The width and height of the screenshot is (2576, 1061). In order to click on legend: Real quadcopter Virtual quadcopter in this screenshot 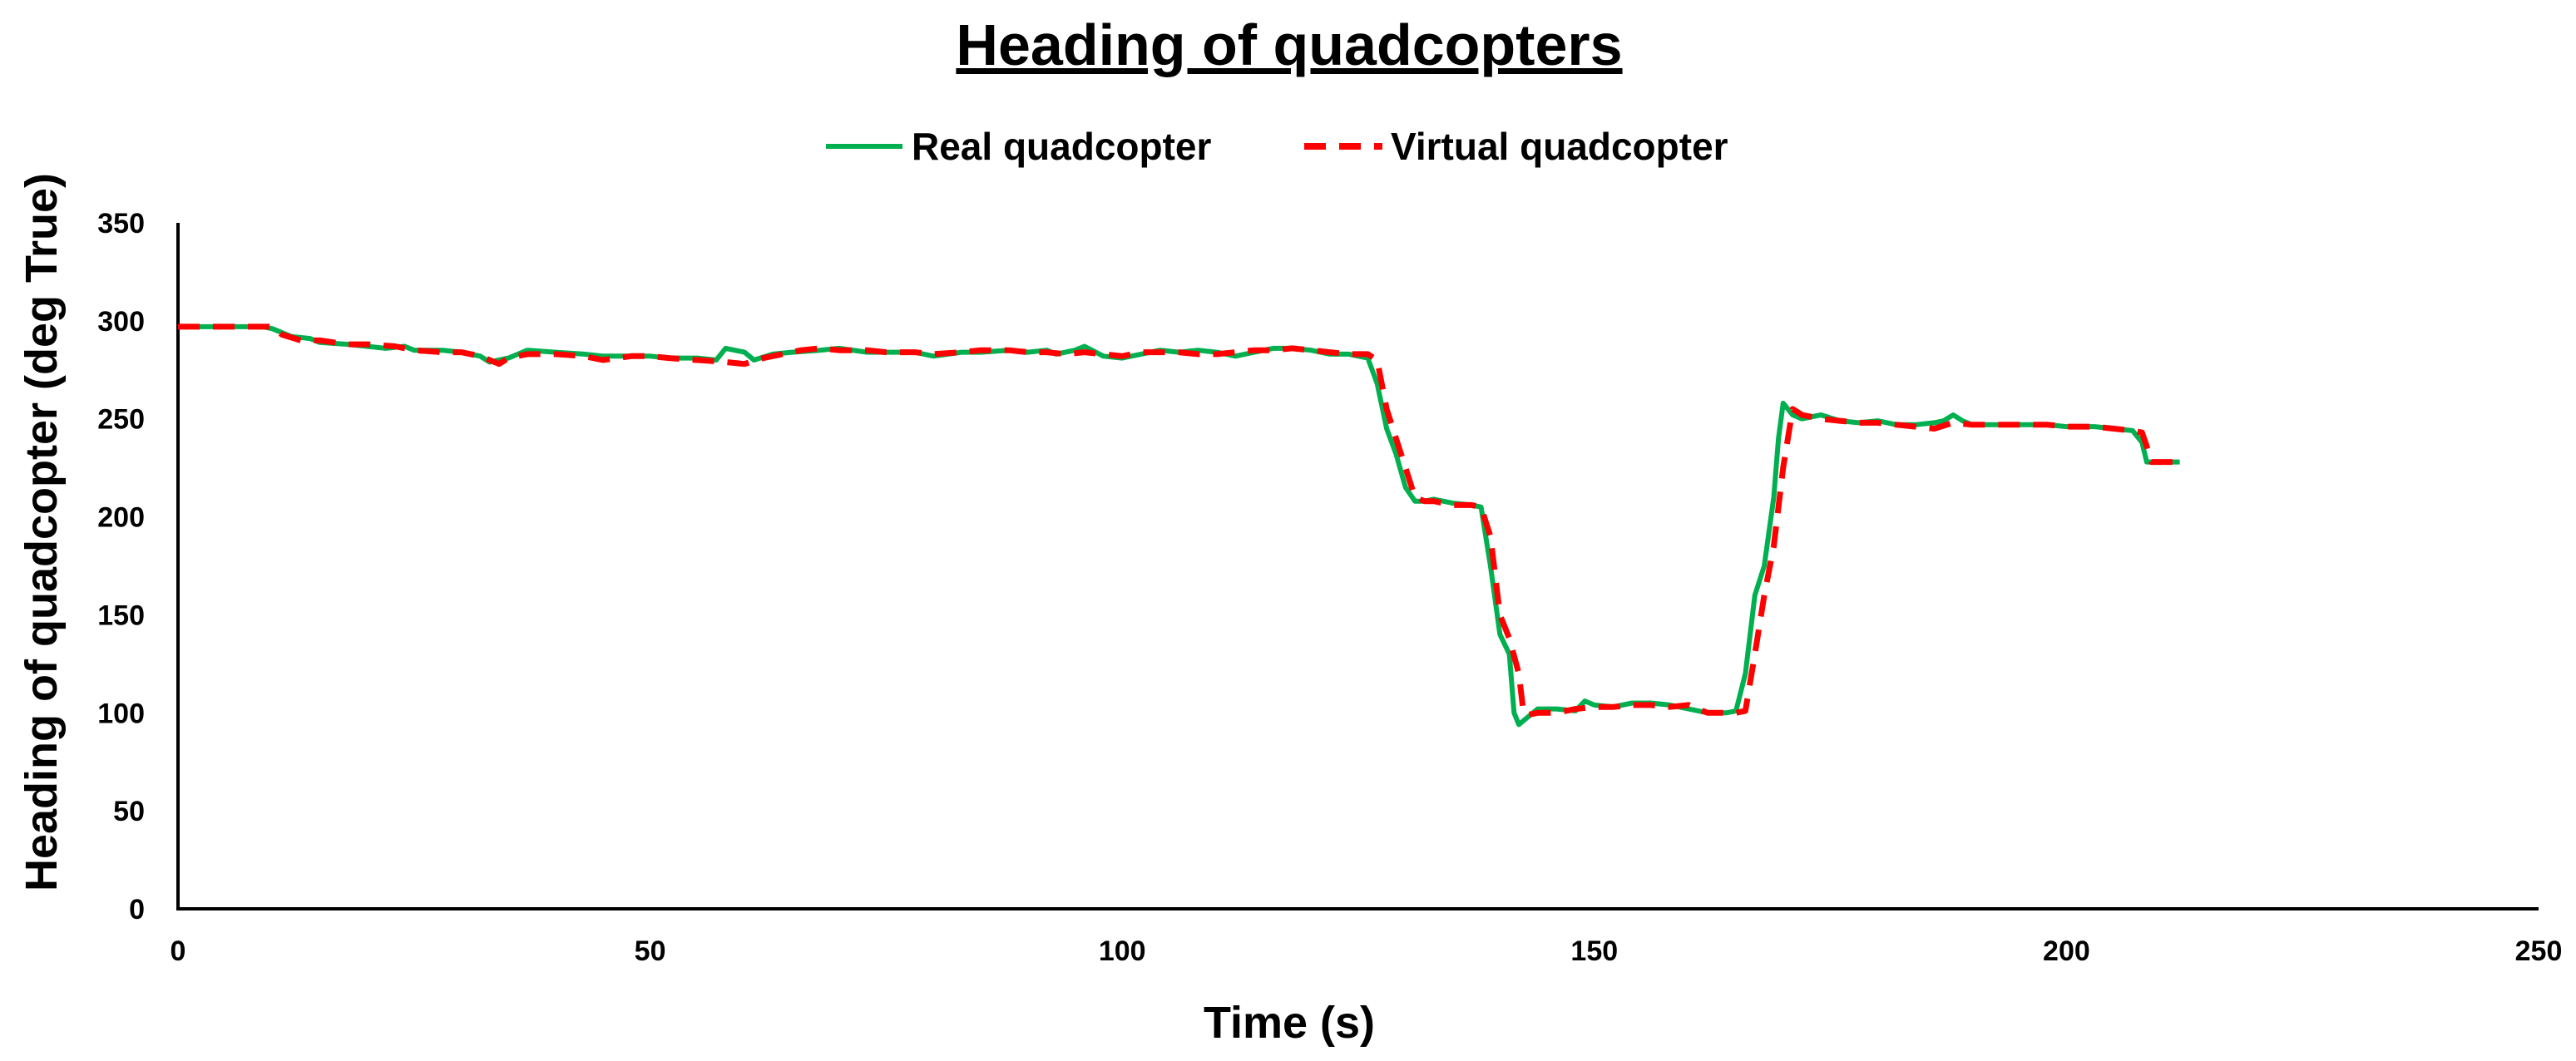, I will do `click(1277, 146)`.